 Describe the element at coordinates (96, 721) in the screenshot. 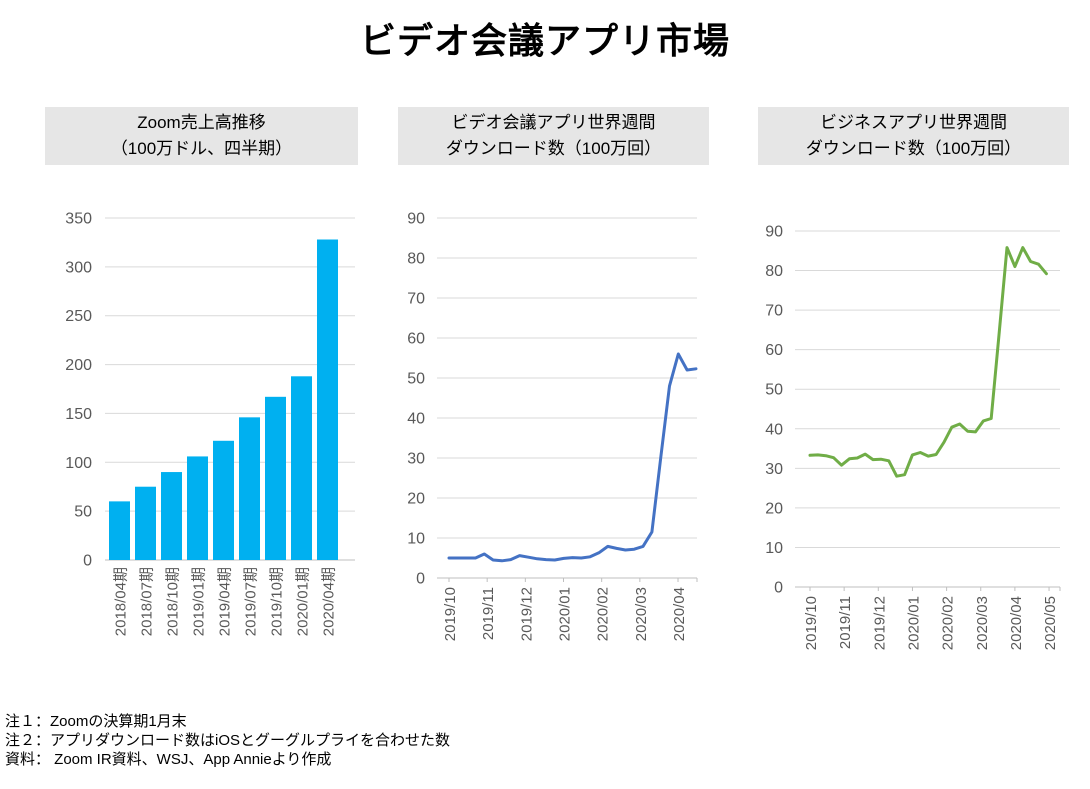

I see `note-1: 注１：Zoomの決算期1月末` at that location.